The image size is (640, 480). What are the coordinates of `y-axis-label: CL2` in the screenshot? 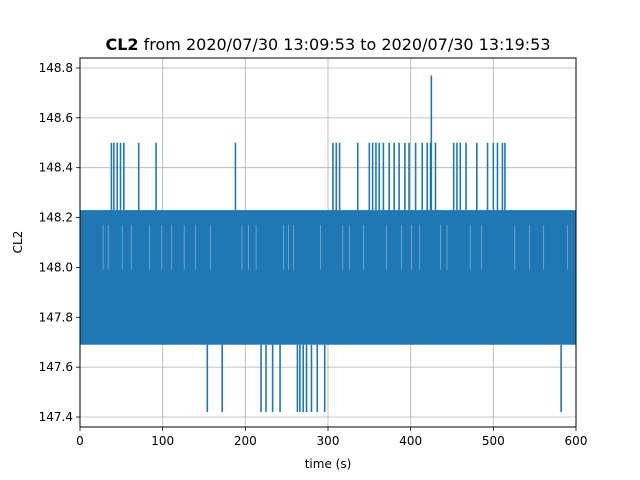 It's located at (18, 242).